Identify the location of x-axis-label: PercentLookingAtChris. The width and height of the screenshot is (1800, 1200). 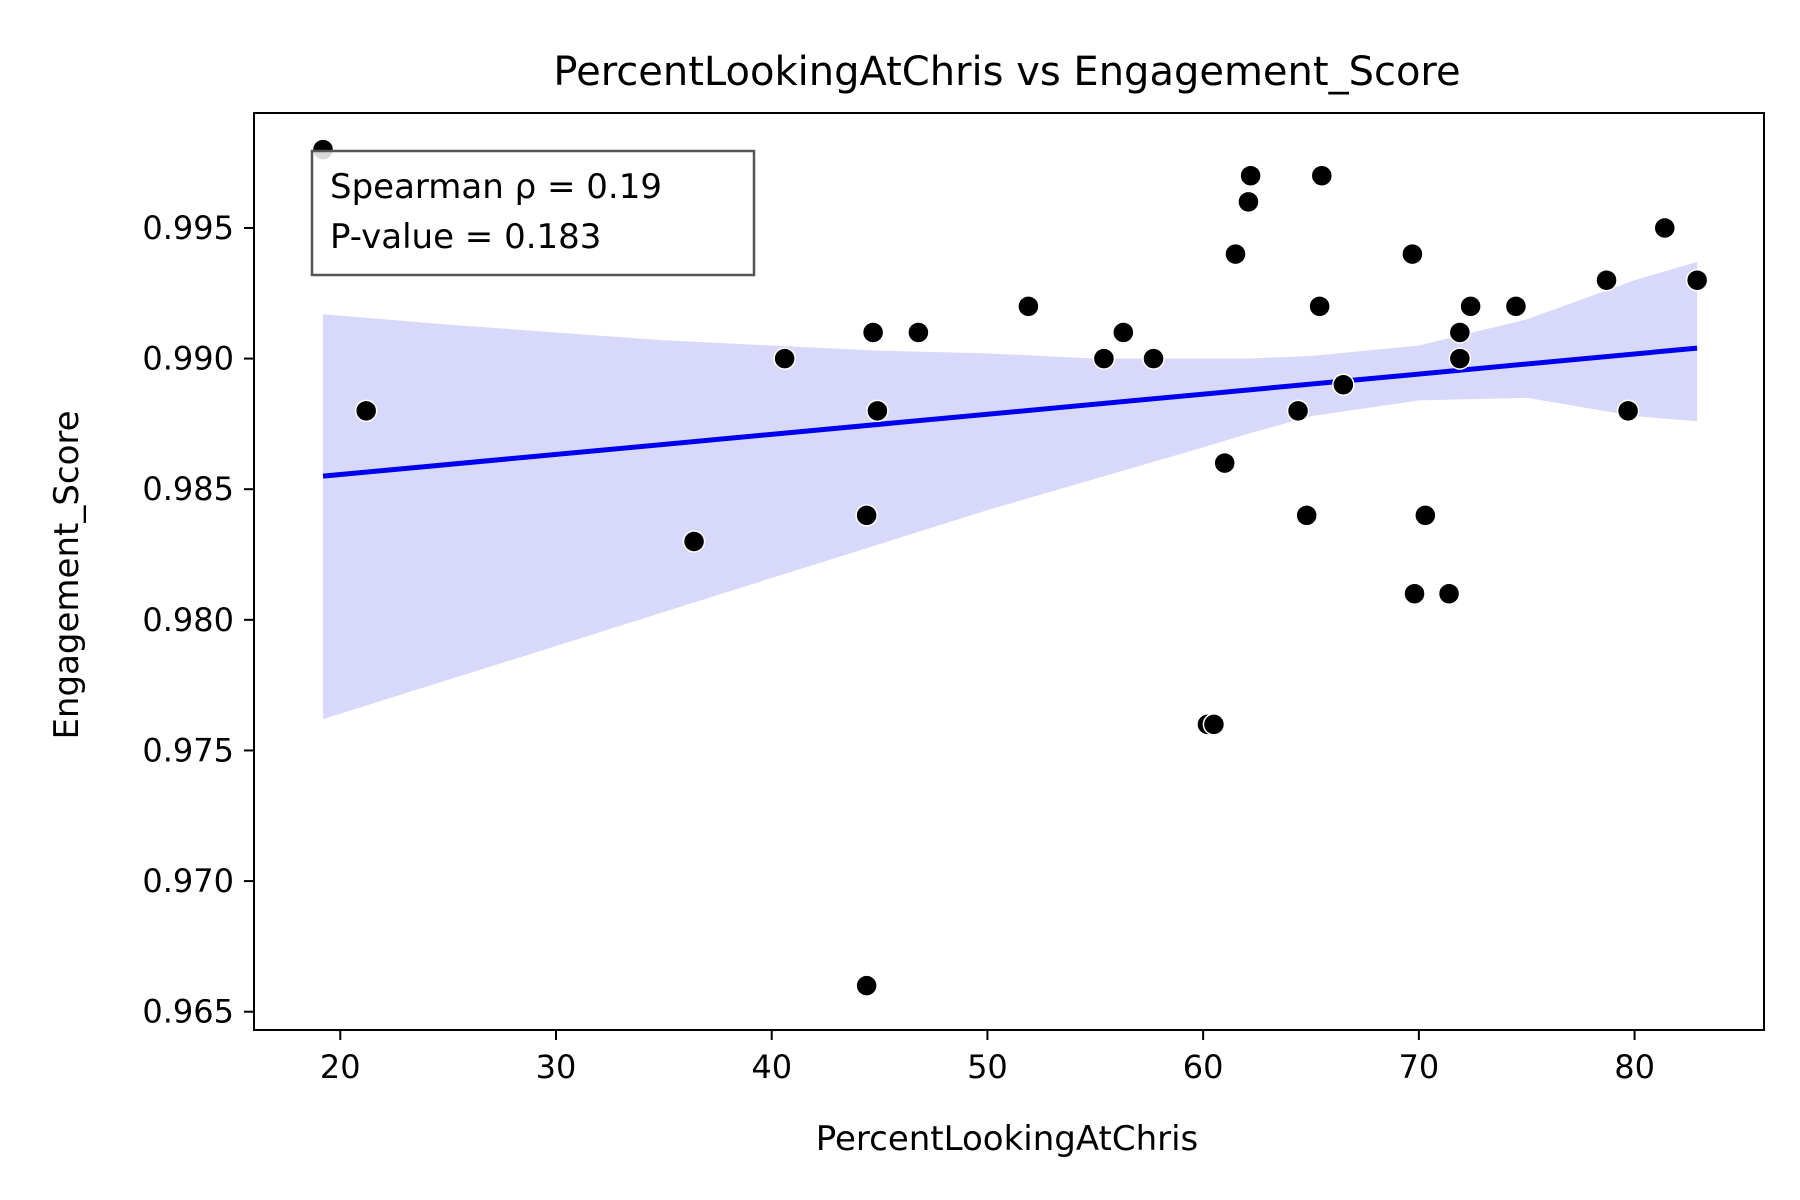
(1007, 1139).